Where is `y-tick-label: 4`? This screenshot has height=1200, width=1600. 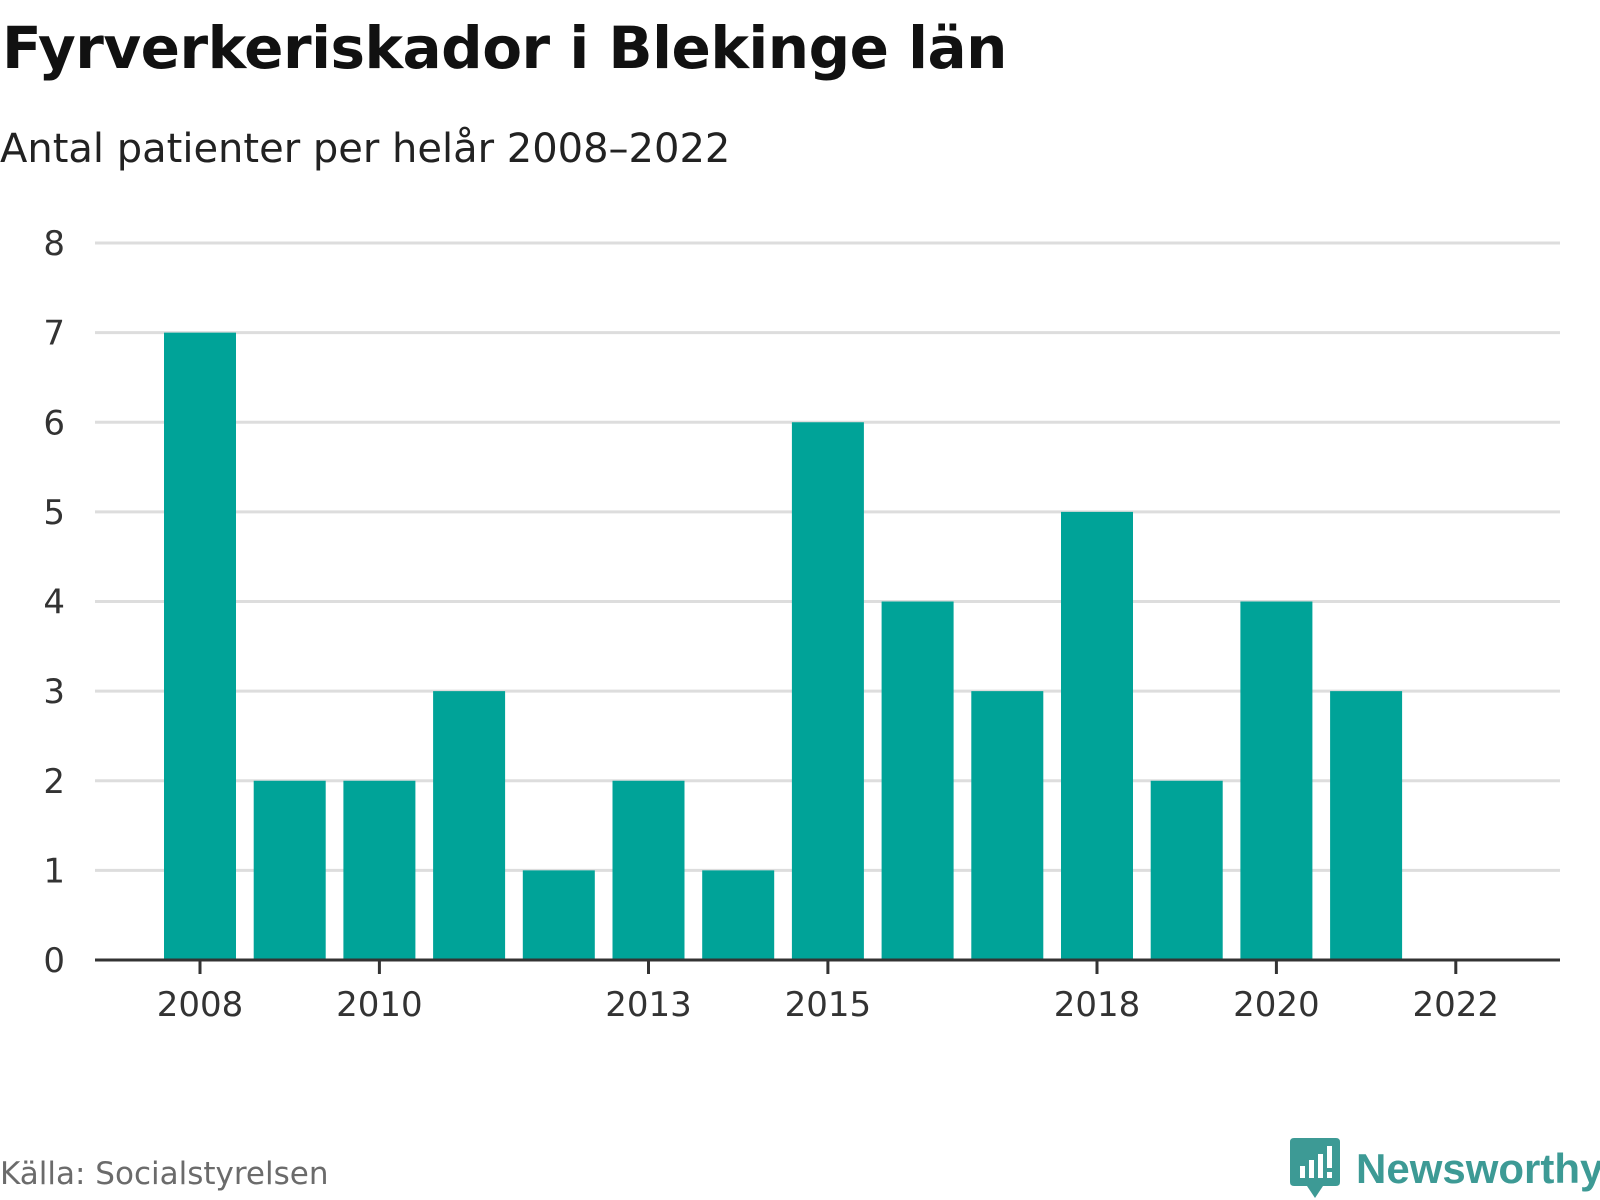
y-tick-label: 4 is located at coordinates (54, 603).